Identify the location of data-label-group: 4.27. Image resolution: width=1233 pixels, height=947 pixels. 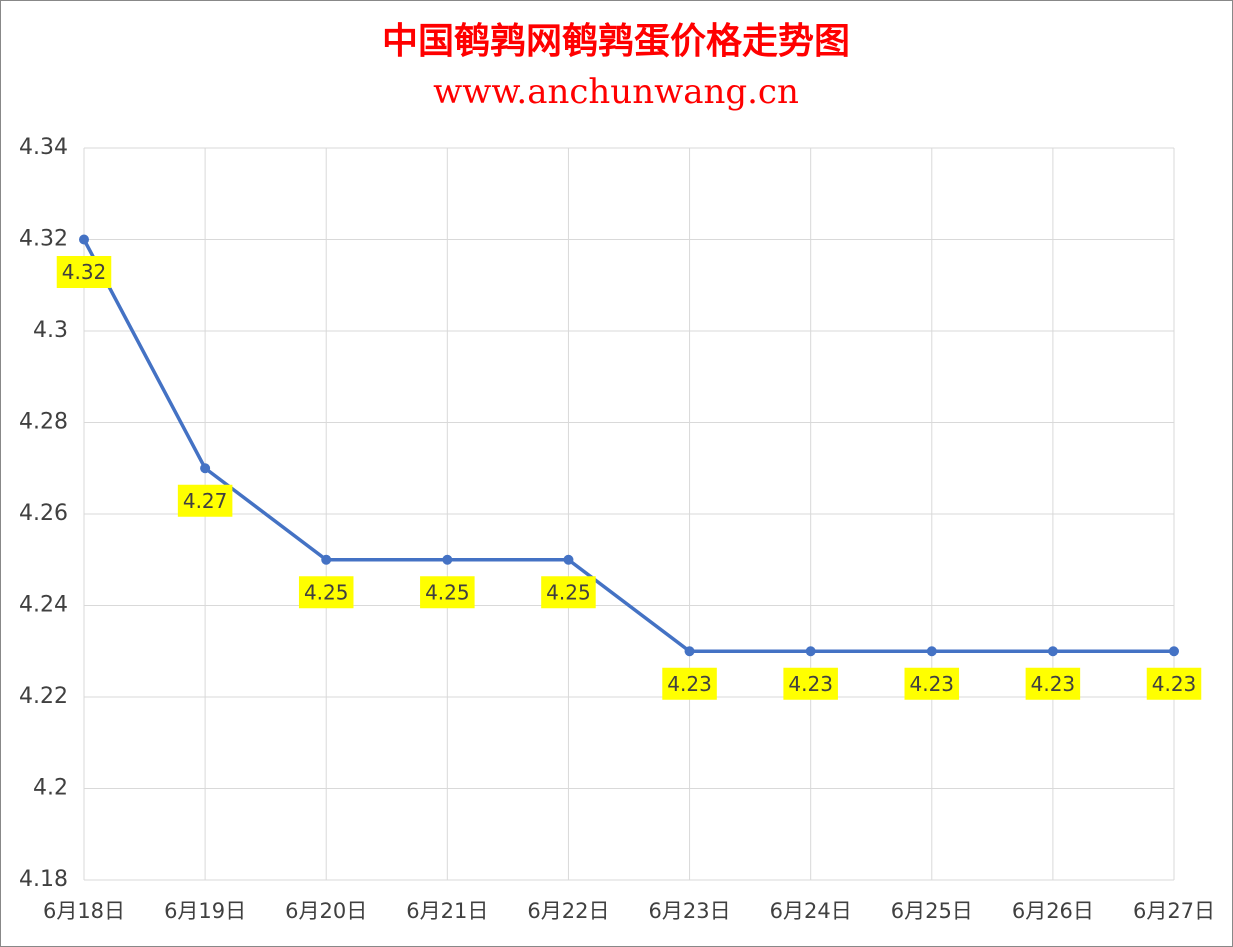
(205, 500).